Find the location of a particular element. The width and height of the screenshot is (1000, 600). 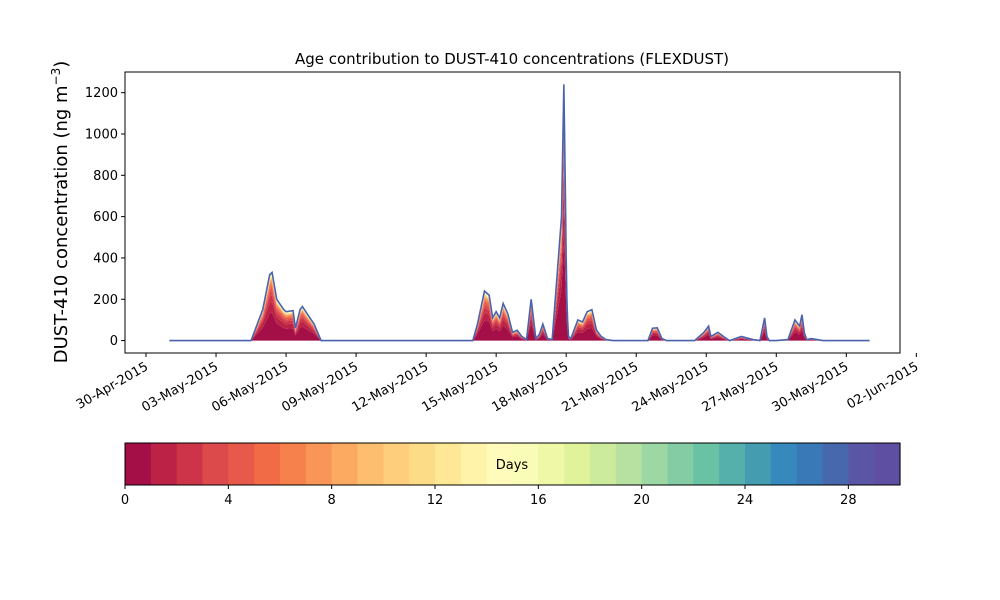

colorbar-ticks: 0 4 8 12 16 20 24 28 is located at coordinates (489, 496).